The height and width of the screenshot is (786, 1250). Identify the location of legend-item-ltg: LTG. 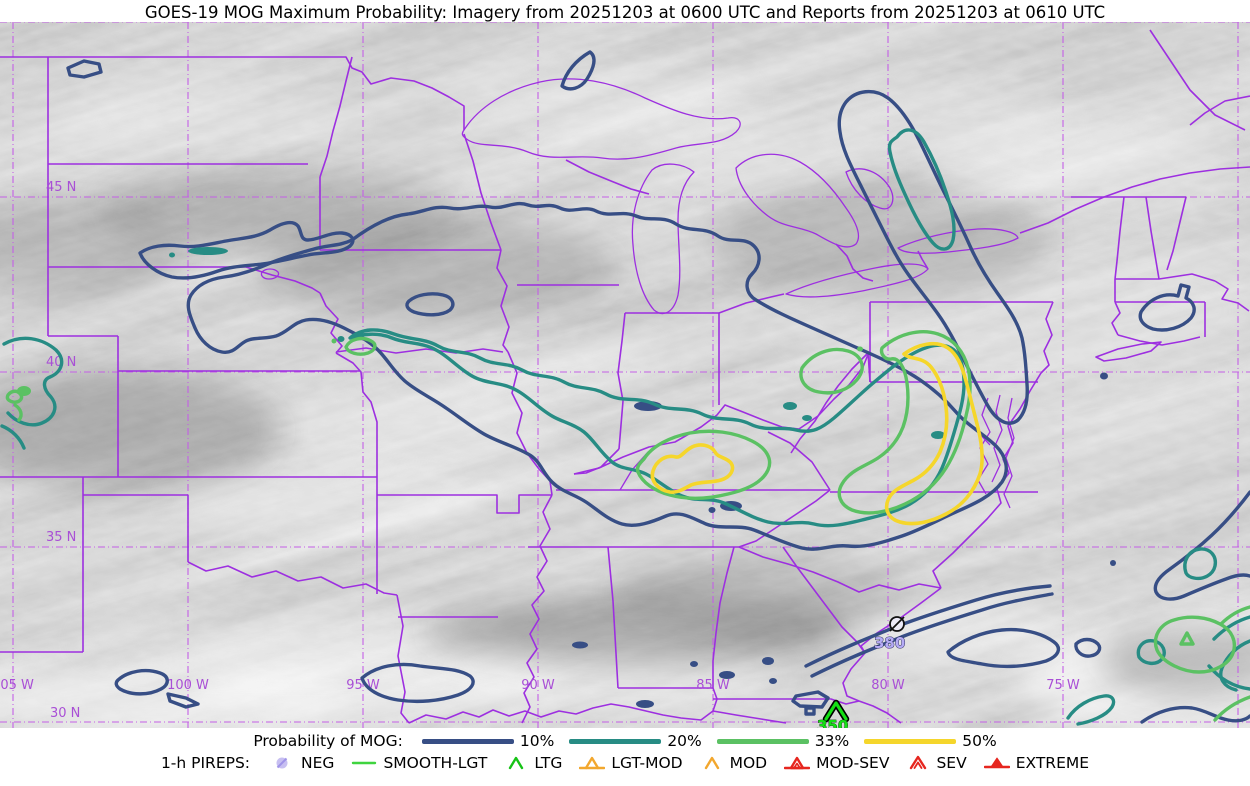
(533, 763).